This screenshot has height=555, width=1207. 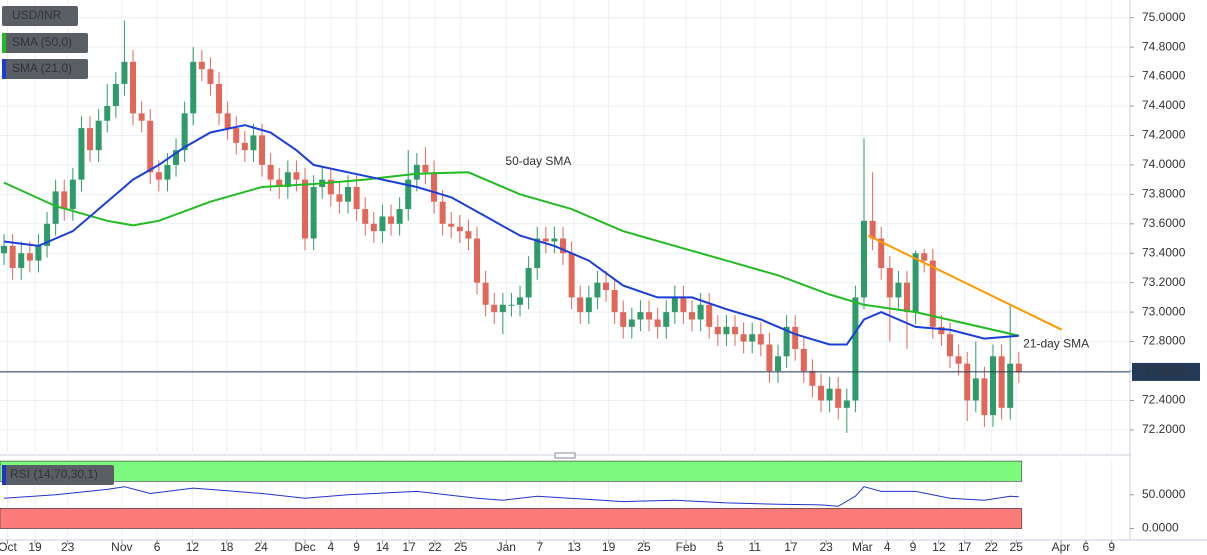 I want to click on last-price-box, so click(x=1166, y=371).